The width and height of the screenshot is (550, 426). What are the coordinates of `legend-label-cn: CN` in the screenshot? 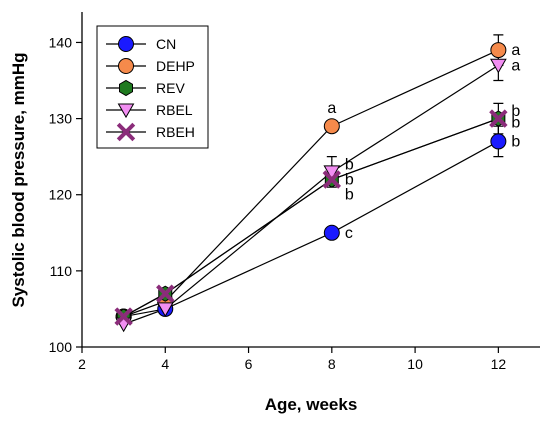 It's located at (166, 44).